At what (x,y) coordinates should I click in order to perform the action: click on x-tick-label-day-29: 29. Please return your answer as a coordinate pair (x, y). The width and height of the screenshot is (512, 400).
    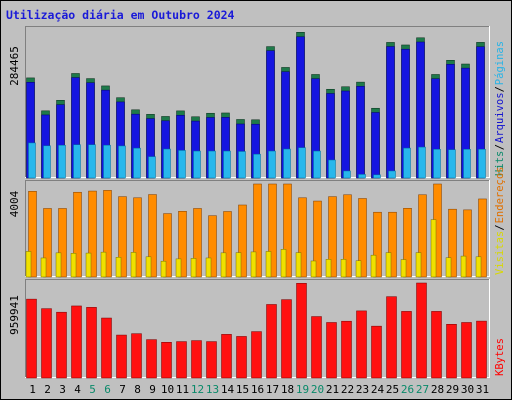
    Looking at the image, I should click on (452, 389).